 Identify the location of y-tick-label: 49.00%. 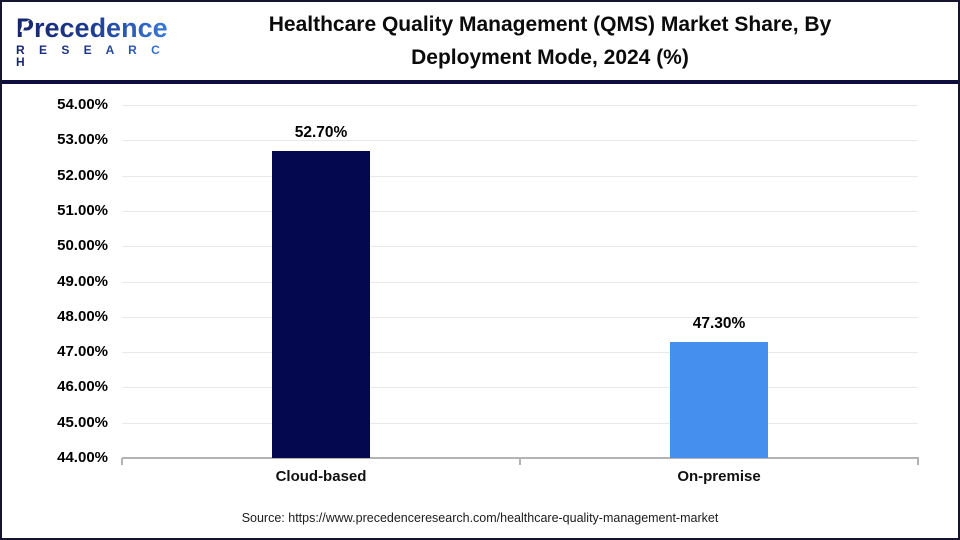
(82, 281).